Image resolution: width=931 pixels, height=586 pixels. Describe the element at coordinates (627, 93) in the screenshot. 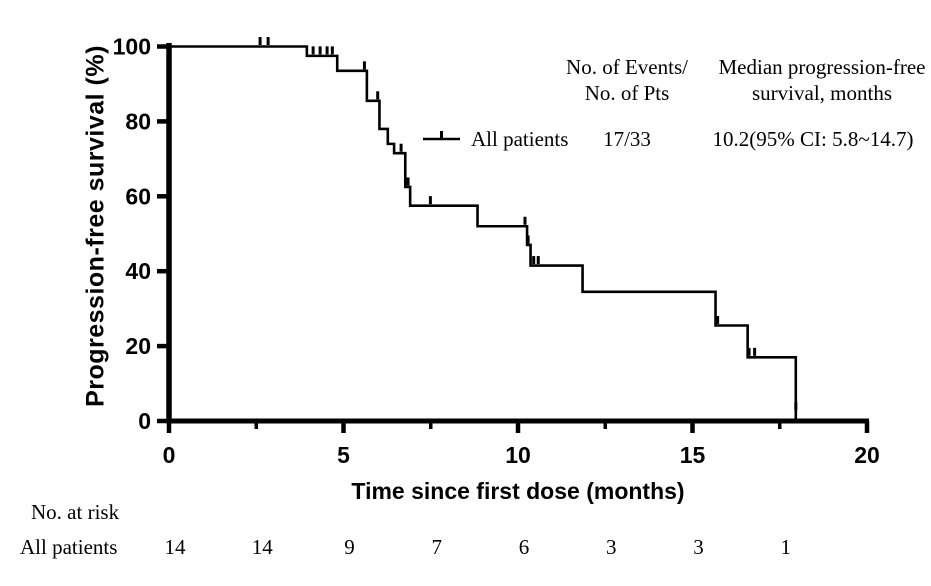

I see `events-header-line2: No. of Pts` at that location.